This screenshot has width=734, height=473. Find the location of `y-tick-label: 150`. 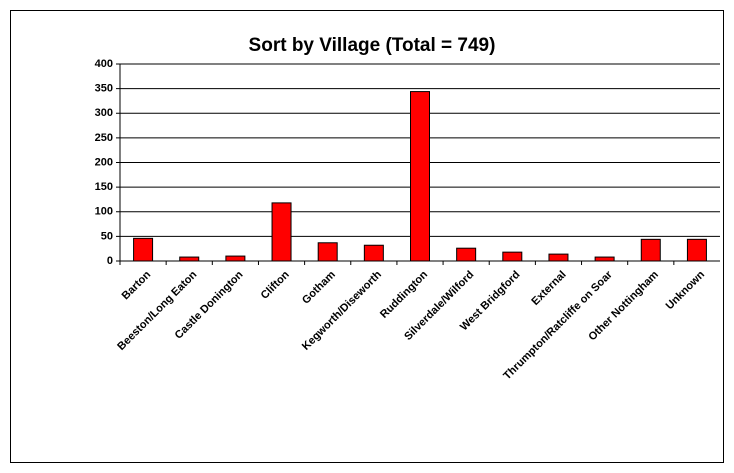

y-tick-label: 150 is located at coordinates (104, 187).